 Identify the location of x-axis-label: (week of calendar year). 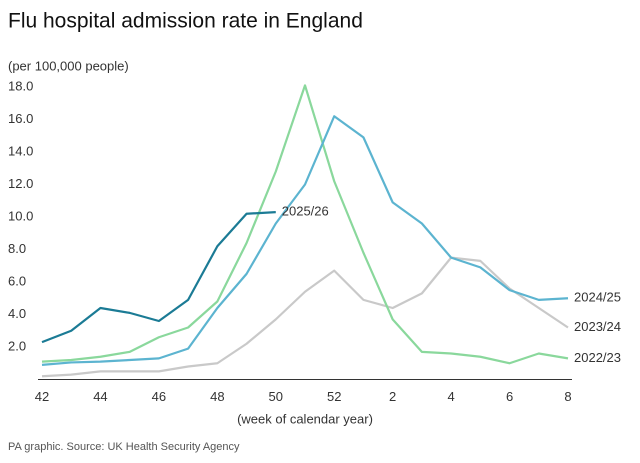
(305, 418).